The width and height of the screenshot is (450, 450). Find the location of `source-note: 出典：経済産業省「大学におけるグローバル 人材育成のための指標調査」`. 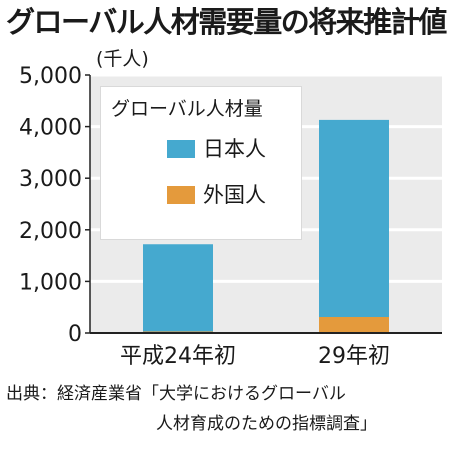

source-note: 出典：経済産業省「大学におけるグローバル 人材育成のための指標調査」 is located at coordinates (226, 409).